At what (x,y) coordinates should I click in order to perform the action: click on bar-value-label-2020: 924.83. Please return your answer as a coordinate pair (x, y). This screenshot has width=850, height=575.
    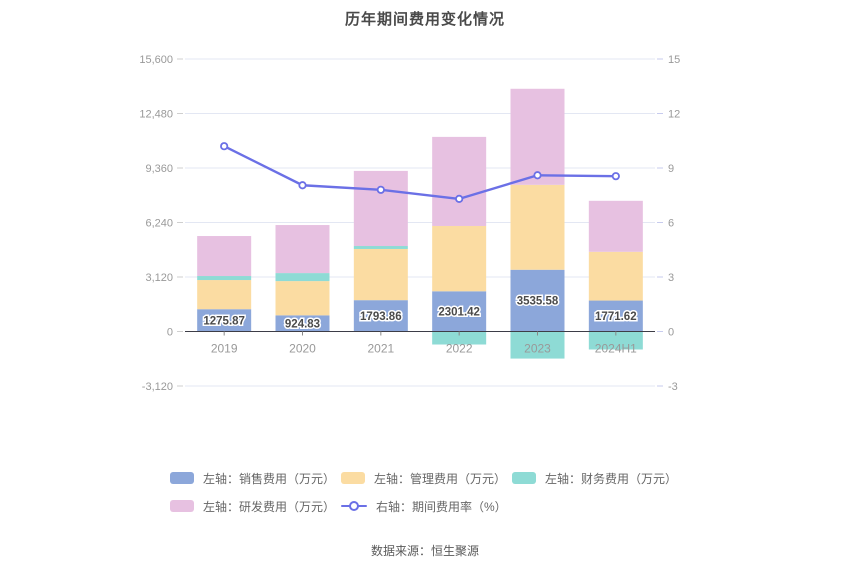
    Looking at the image, I should click on (302, 324).